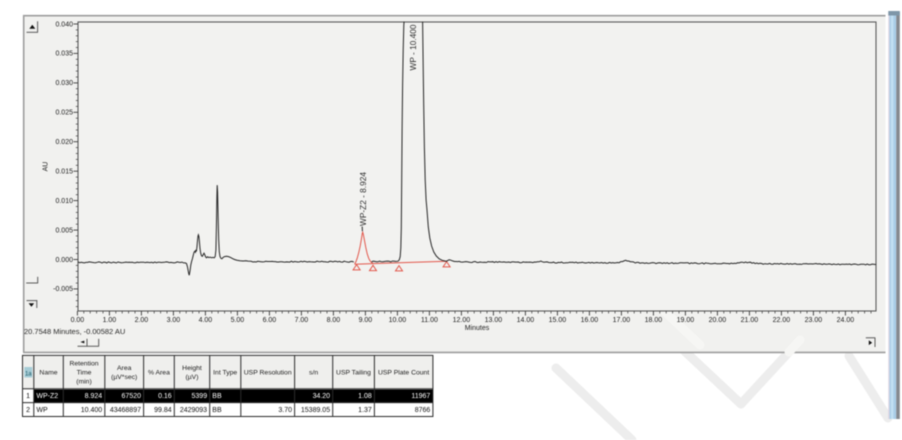  Describe the element at coordinates (84, 373) in the screenshot. I see `svg-text: Time` at that location.